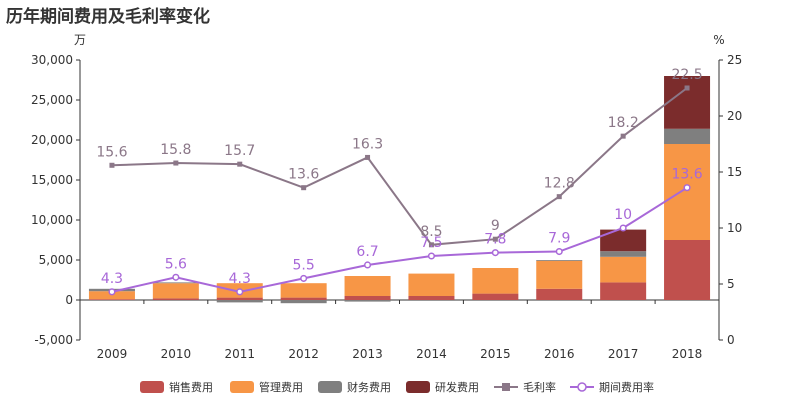 Image resolution: width=800 pixels, height=400 pixels. What do you see at coordinates (623, 123) in the screenshot?
I see `data-label: 18.2` at bounding box center [623, 123].